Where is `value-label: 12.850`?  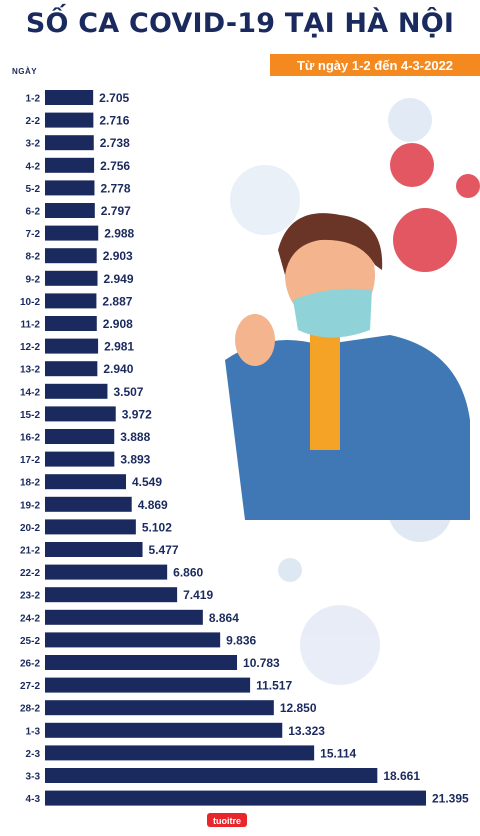 value-label: 12.850 is located at coordinates (298, 708).